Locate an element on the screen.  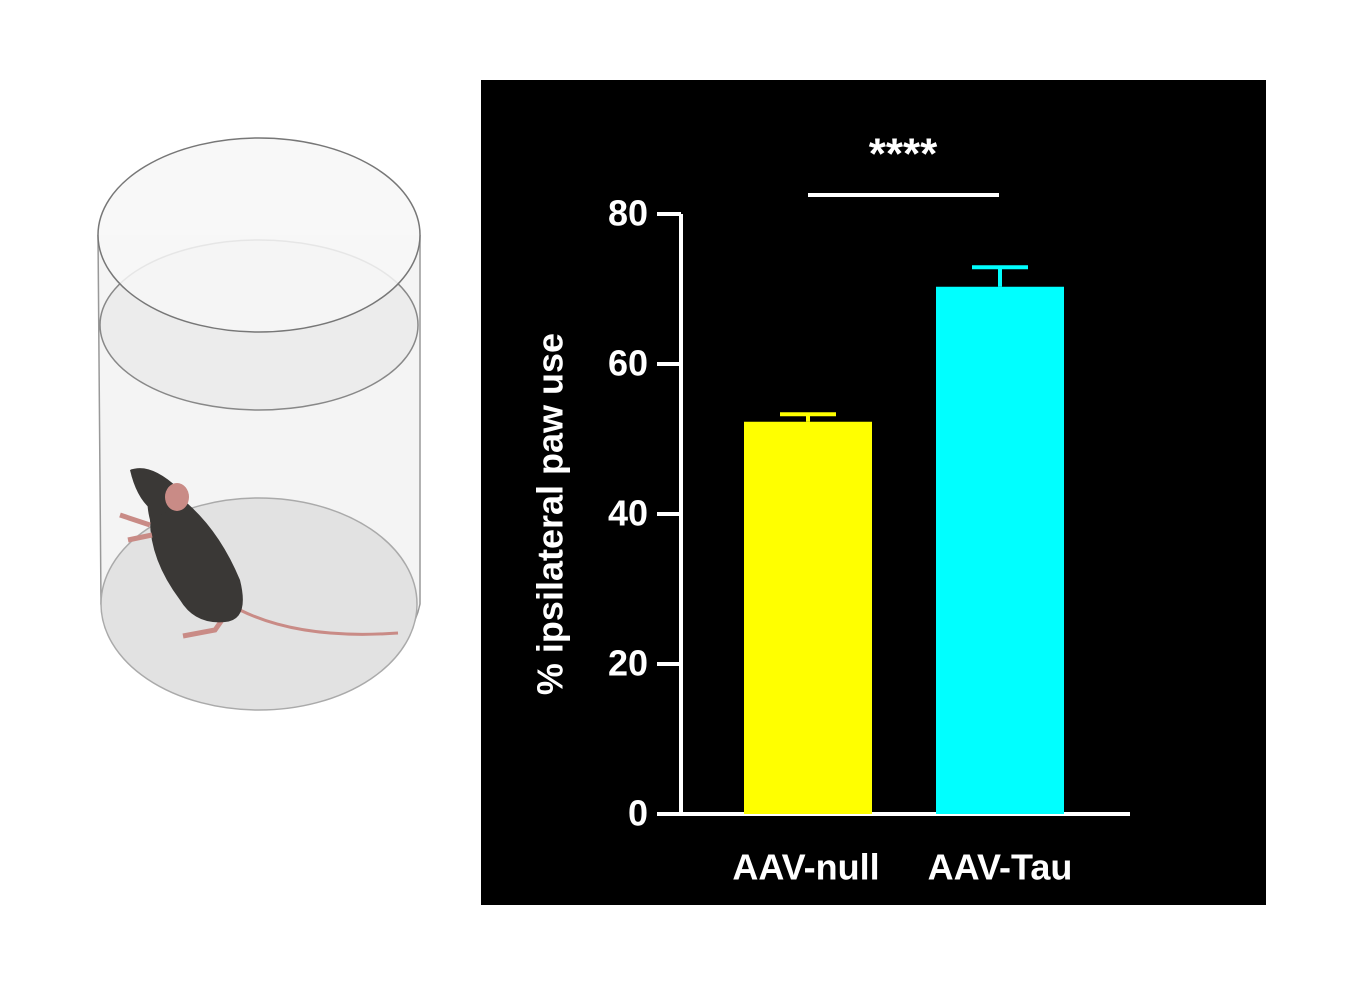
cylinder-floor is located at coordinates (259, 604).